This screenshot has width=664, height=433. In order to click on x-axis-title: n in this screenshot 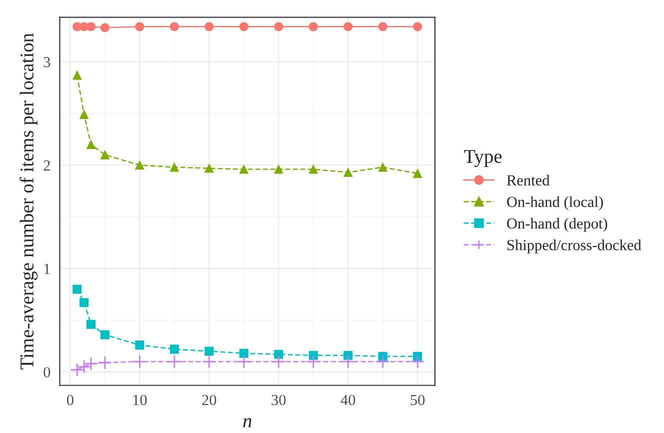, I will do `click(247, 423)`.